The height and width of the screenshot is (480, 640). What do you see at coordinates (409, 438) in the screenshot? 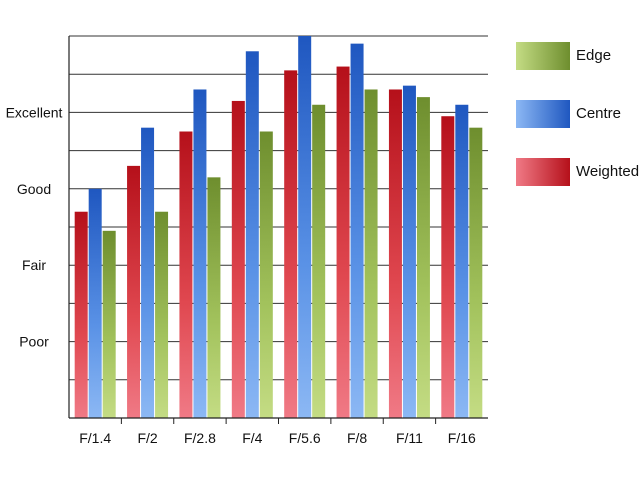
I see `x-tick-label: F/11` at bounding box center [409, 438].